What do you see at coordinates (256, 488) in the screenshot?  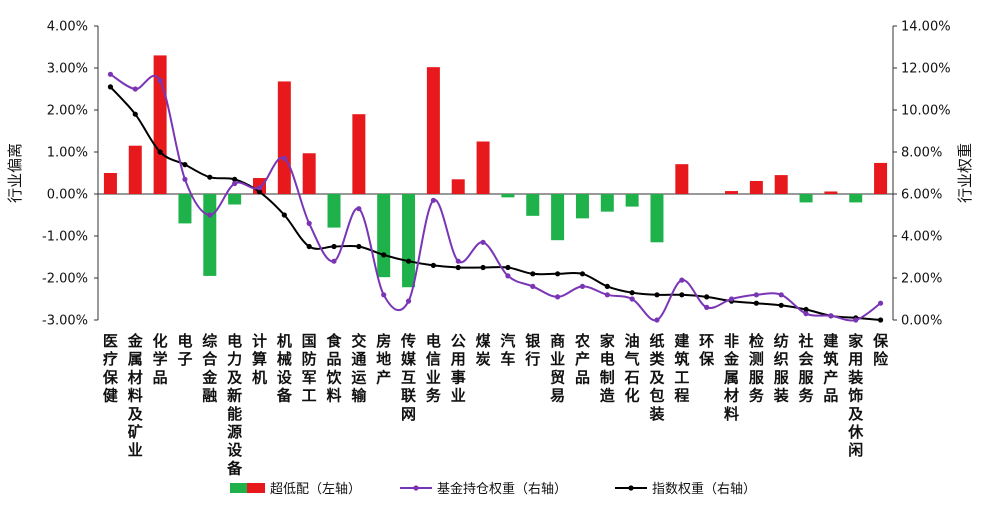 I see `legend-swatch-pos` at bounding box center [256, 488].